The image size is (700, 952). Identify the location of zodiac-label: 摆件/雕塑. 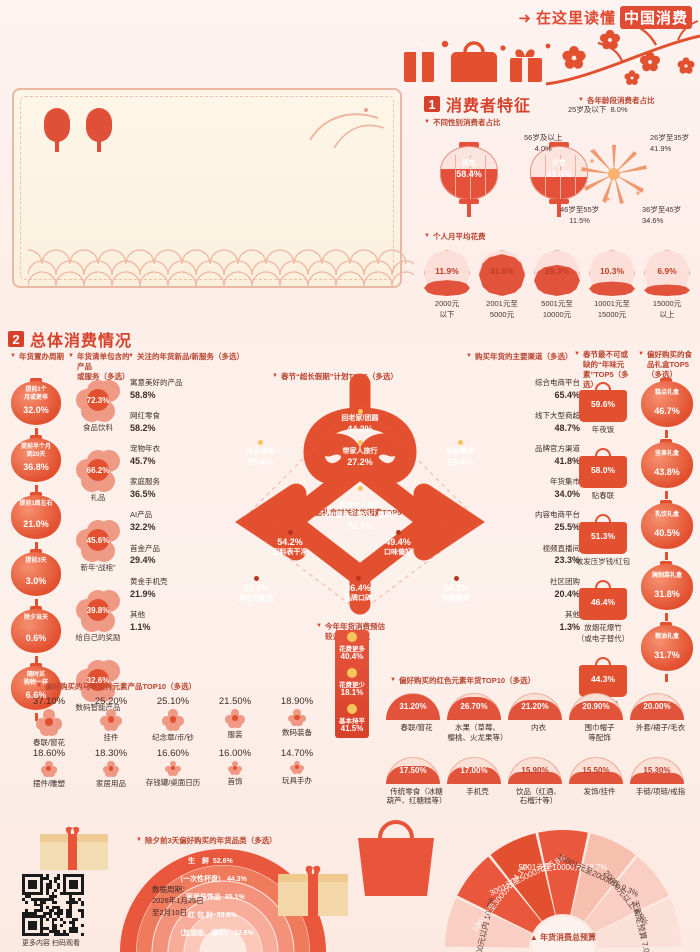
(49, 784).